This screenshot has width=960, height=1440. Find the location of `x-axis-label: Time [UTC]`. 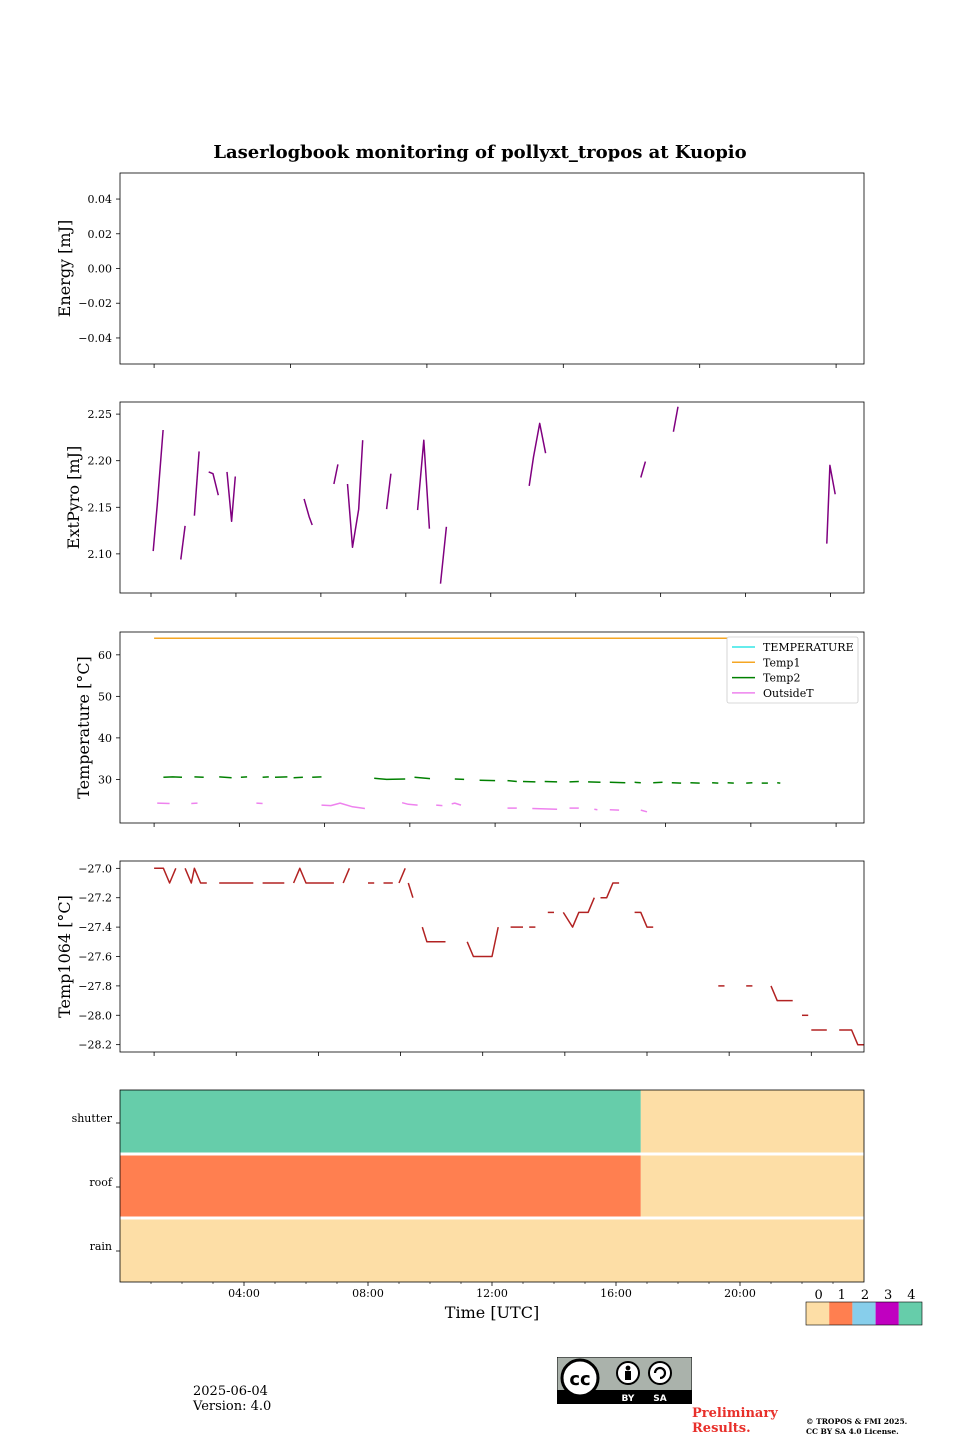

x-axis-label: Time [UTC] is located at coordinates (492, 1312).